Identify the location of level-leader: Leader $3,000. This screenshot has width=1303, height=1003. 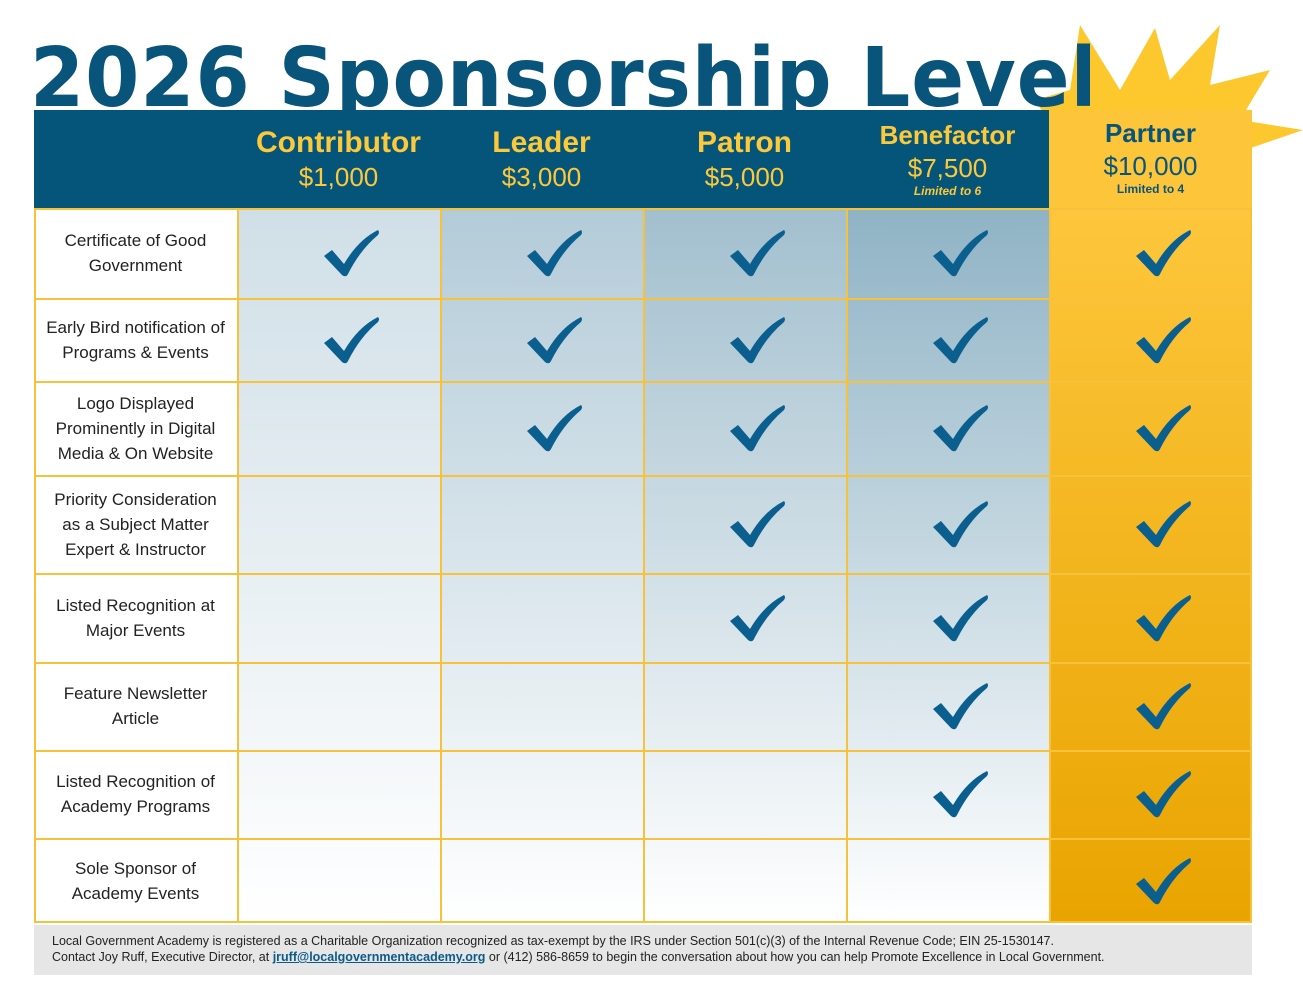
(541, 159).